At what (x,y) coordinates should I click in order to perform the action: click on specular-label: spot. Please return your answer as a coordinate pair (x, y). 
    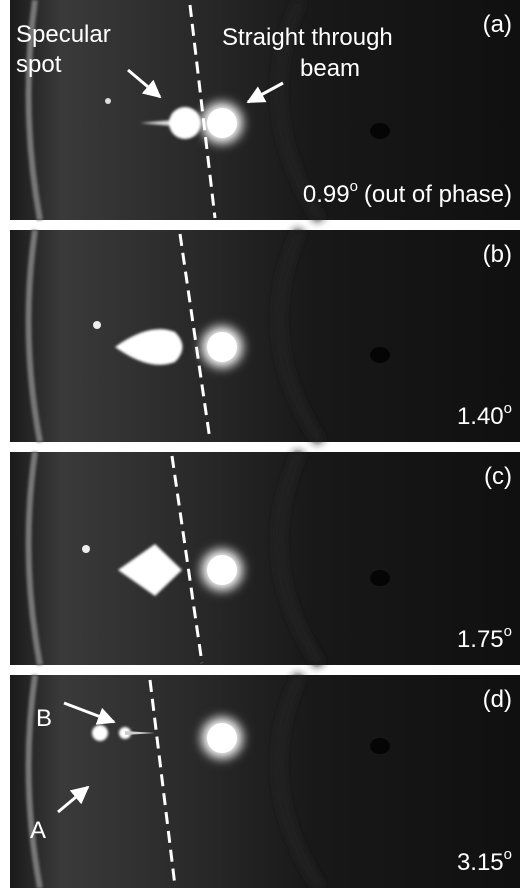
    Looking at the image, I should click on (39, 64).